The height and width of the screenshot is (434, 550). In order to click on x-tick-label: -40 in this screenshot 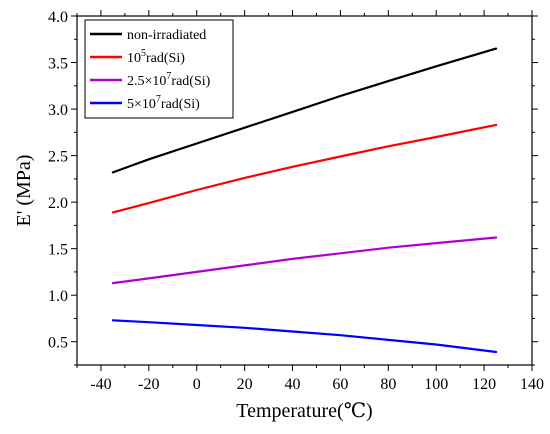, I will do `click(100, 384)`.